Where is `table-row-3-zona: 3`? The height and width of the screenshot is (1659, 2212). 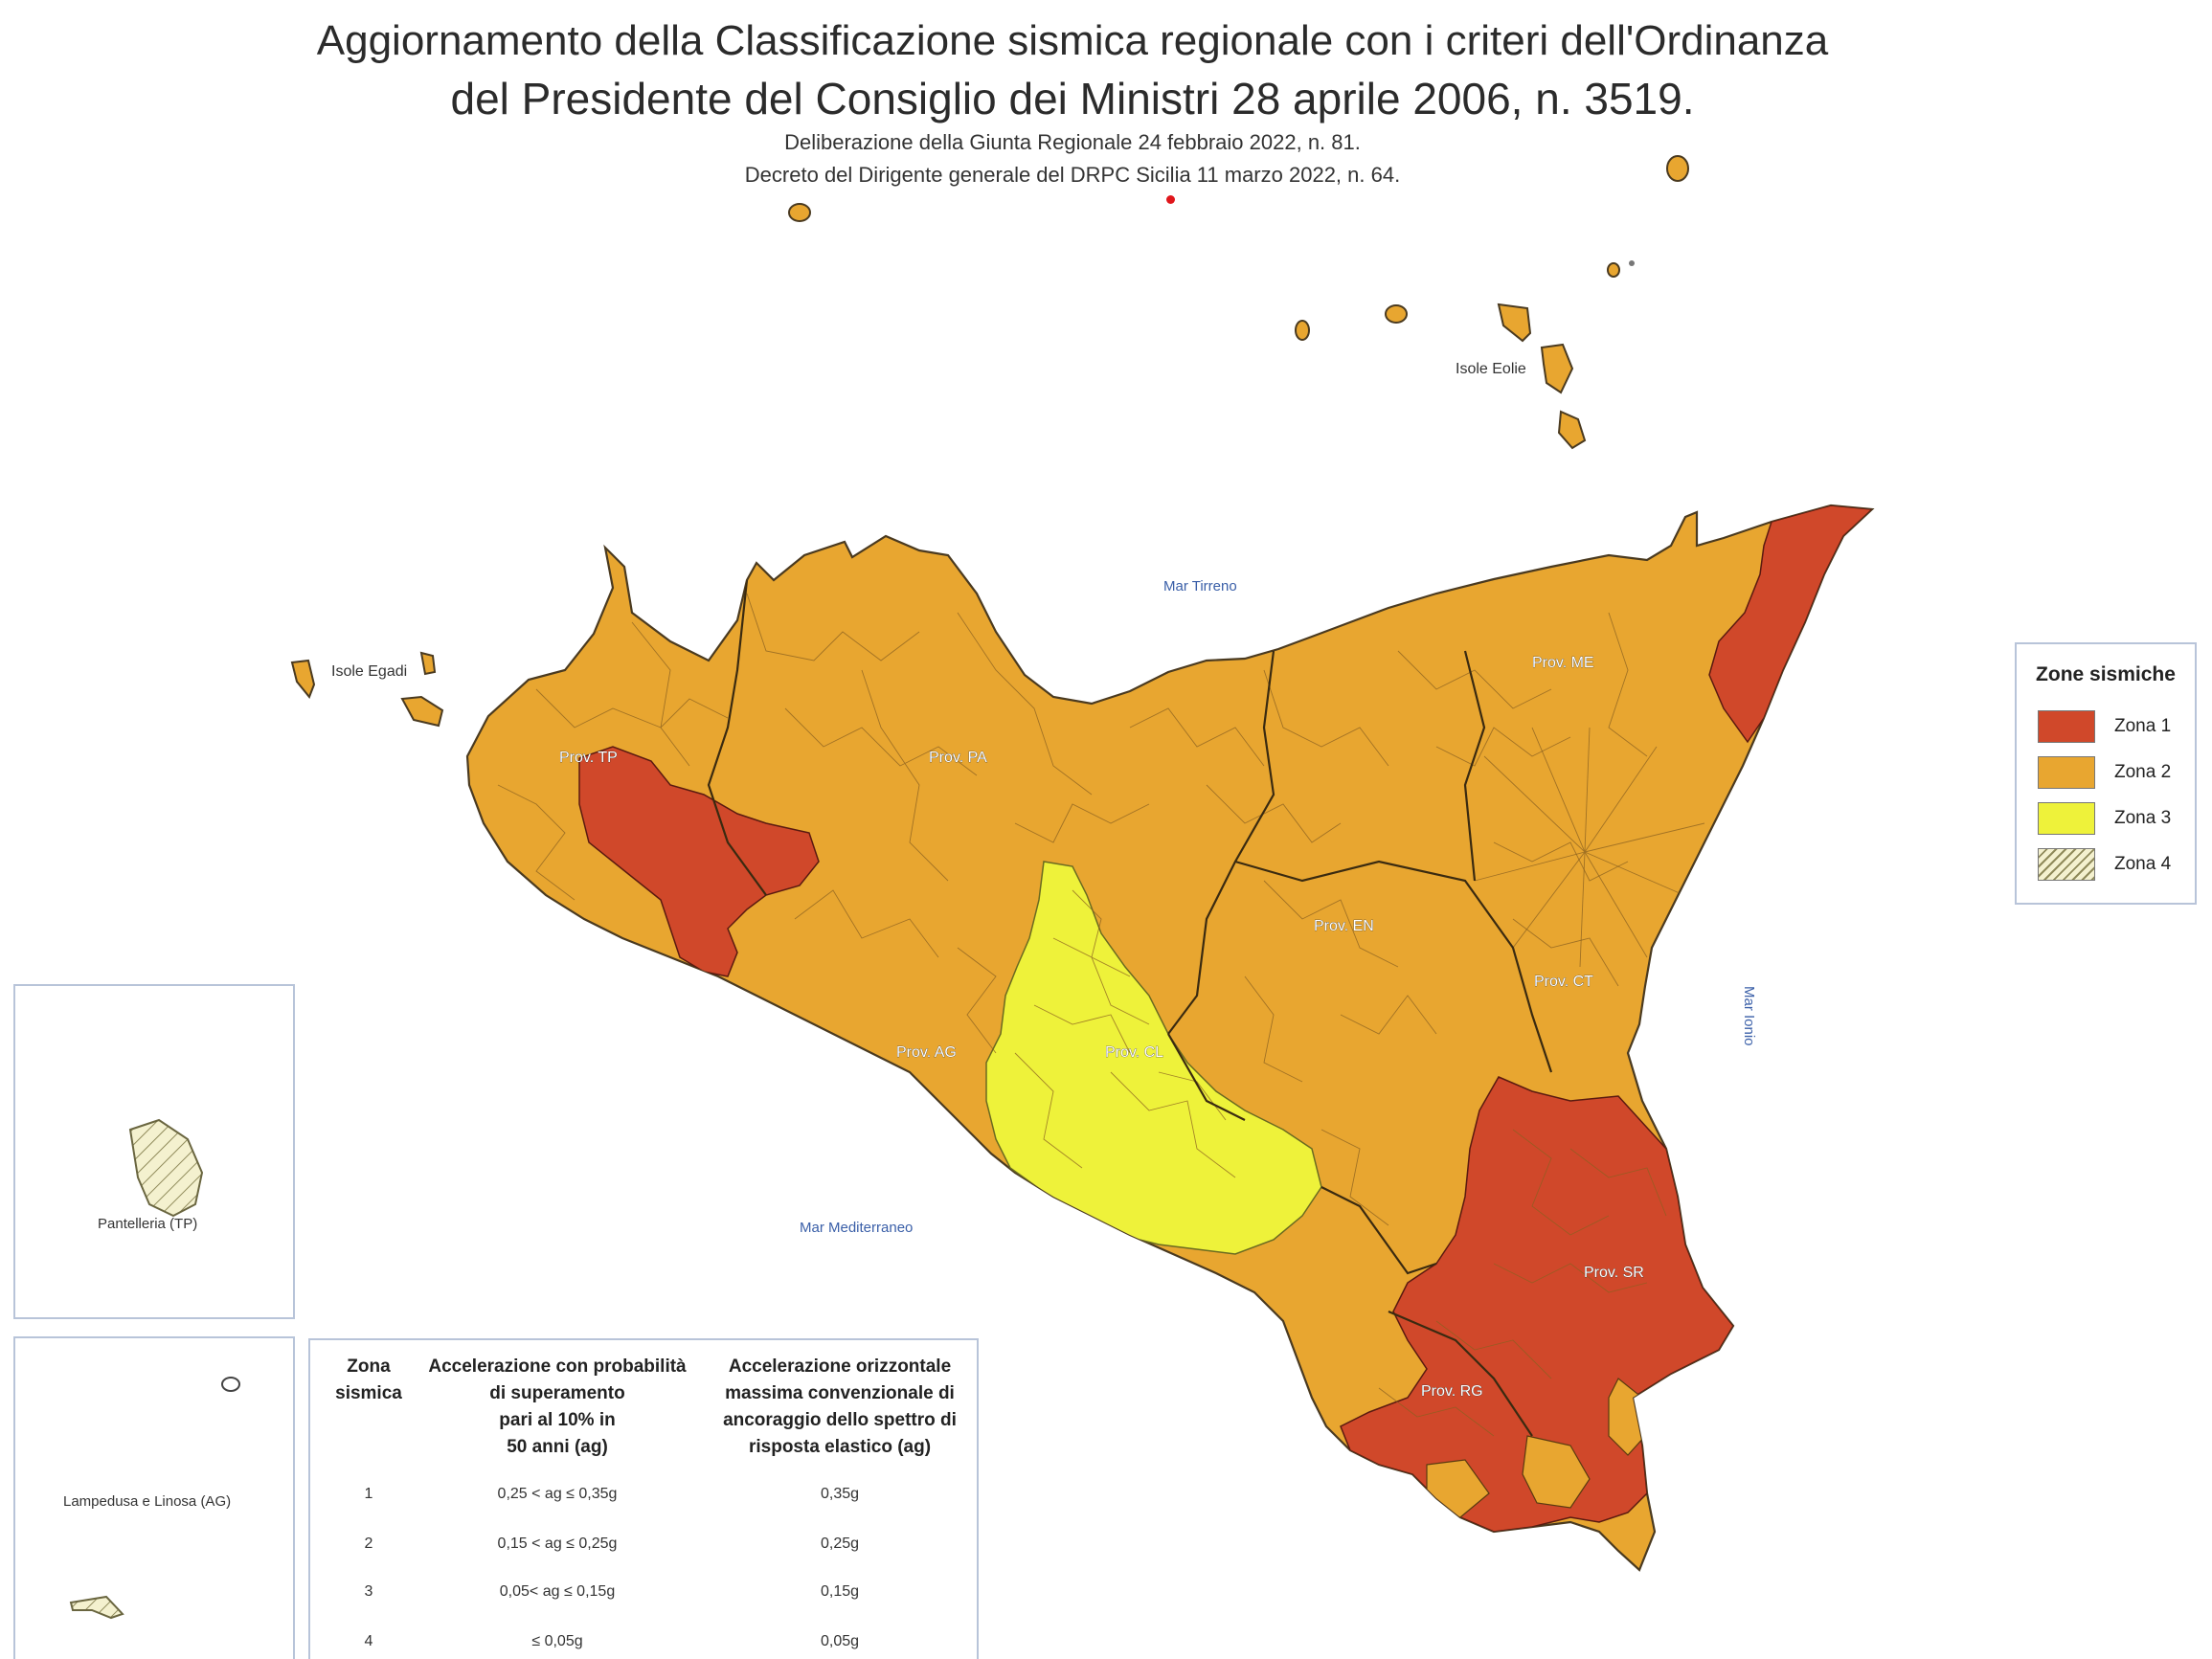 table-row-3-zona: 3 is located at coordinates (368, 1591).